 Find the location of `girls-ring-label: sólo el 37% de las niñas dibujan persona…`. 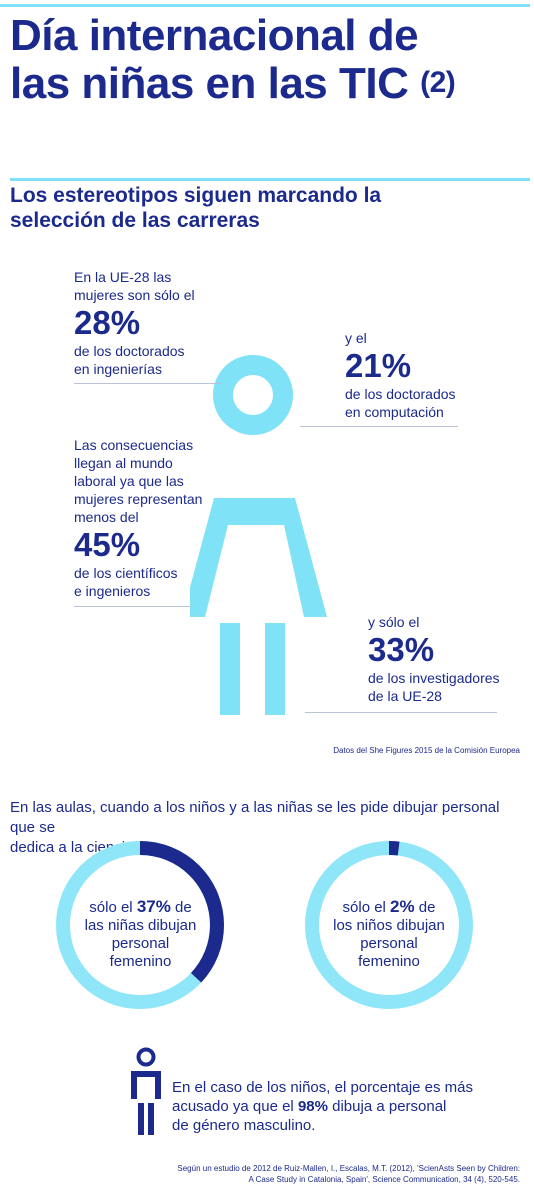

girls-ring-label: sólo el 37% de las niñas dibujan persona… is located at coordinates (140, 934).